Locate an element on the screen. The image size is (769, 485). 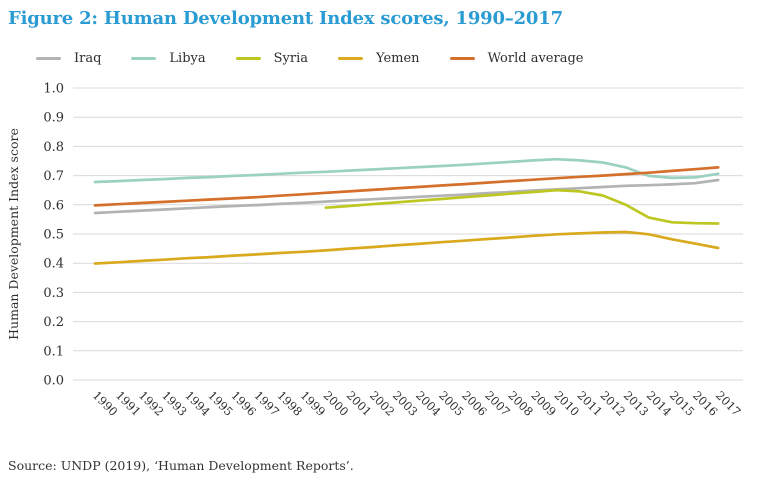
y-tick-label-0.6: 0.6 is located at coordinates (53, 205).